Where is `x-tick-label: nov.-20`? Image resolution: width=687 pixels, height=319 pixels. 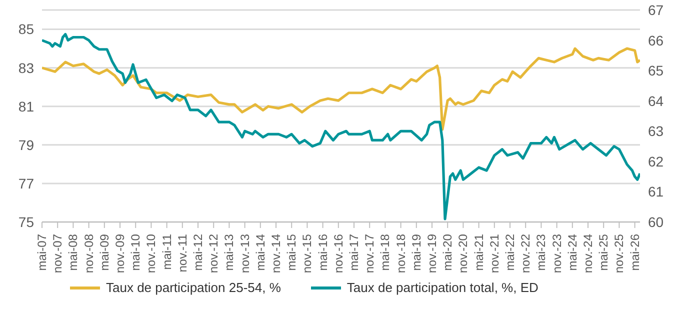
x-tick-label: nov.-20 is located at coordinates (463, 254).